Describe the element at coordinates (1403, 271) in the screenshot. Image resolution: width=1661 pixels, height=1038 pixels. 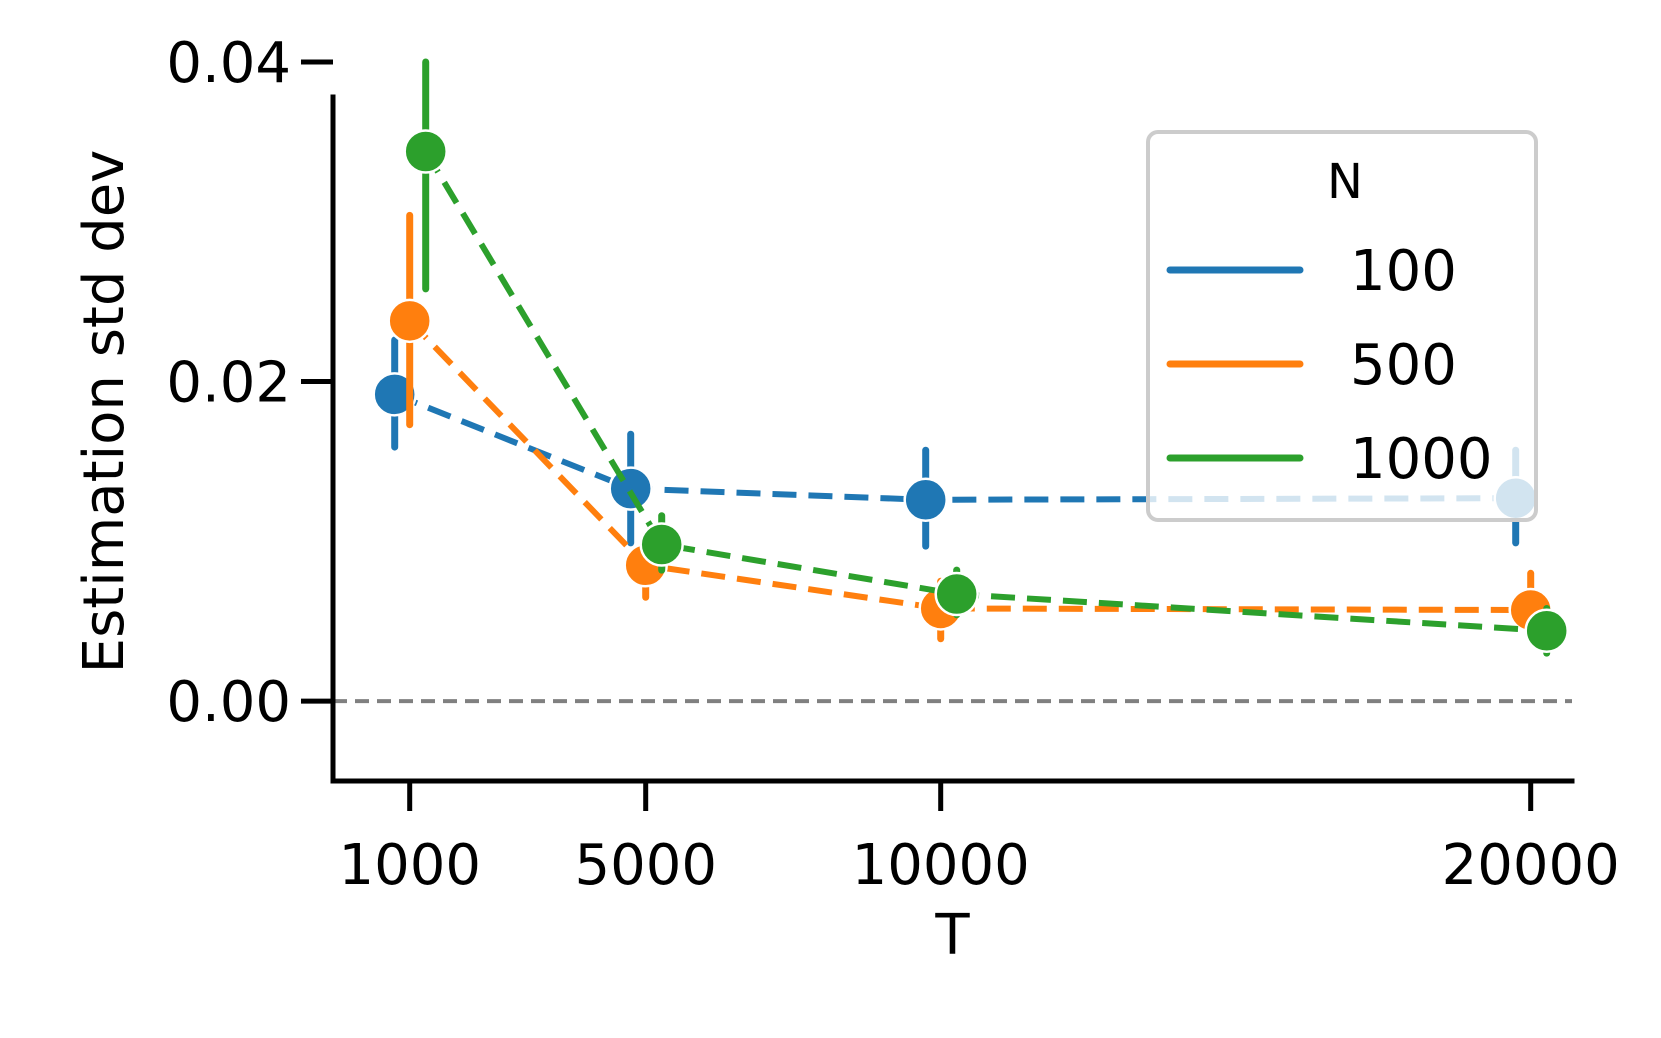
I see `legend-label-100: 100` at that location.